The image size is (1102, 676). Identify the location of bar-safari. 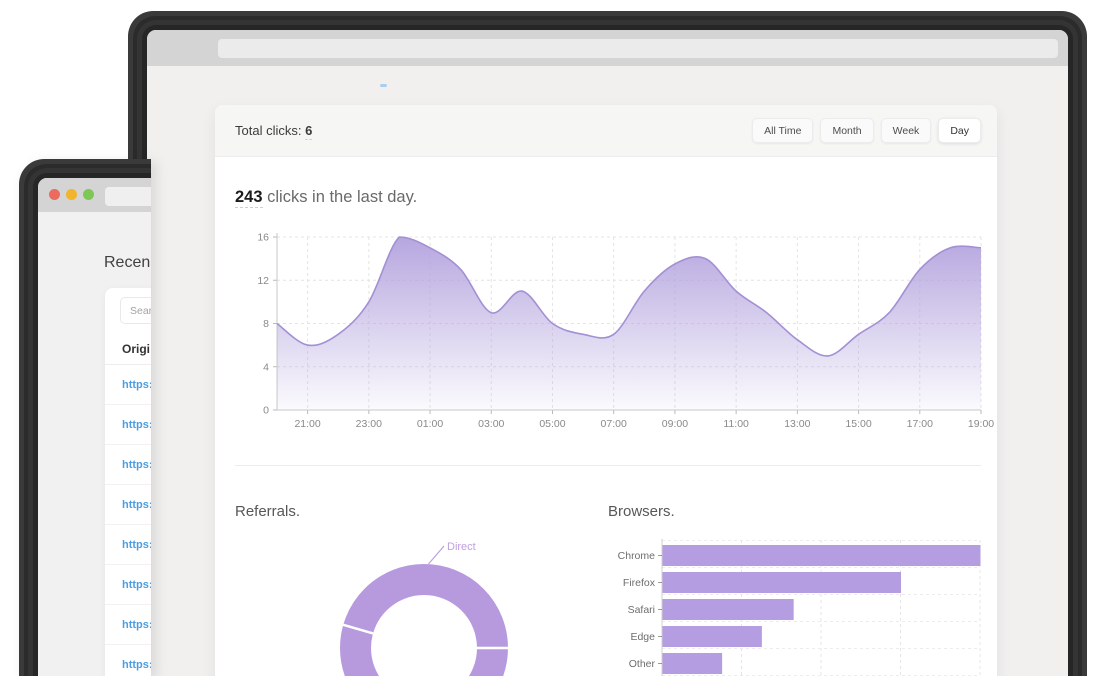
(728, 609).